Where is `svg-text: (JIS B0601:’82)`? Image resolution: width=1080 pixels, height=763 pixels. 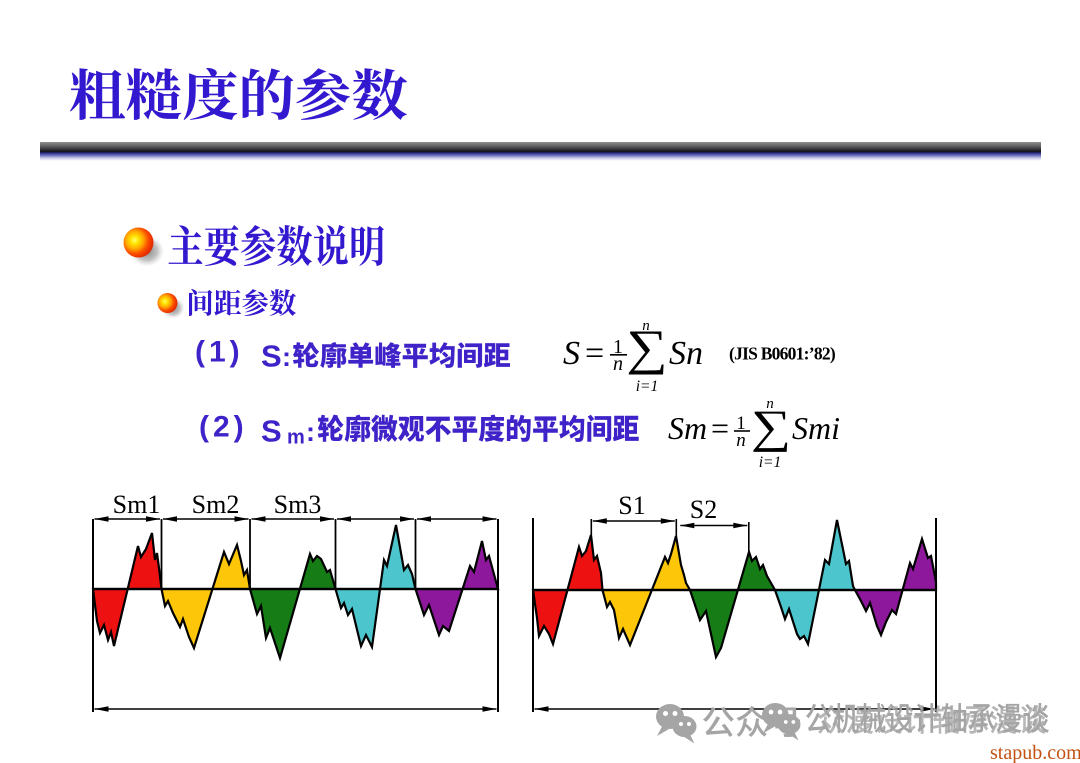 svg-text: (JIS B0601:’82) is located at coordinates (782, 354).